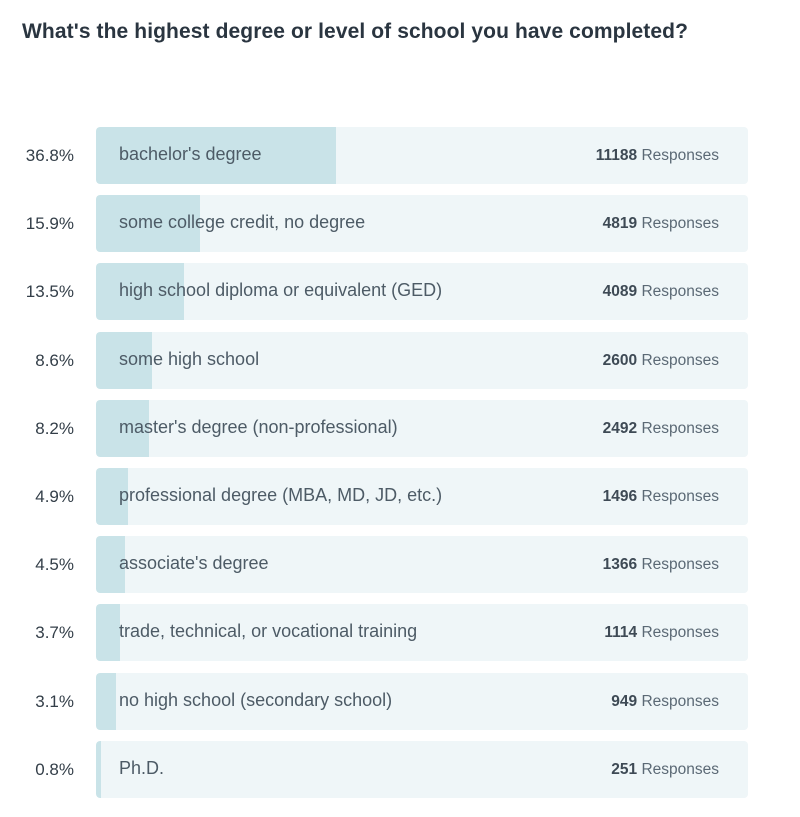 Image resolution: width=800 pixels, height=817 pixels. I want to click on response-count: 11188 Responses, so click(657, 155).